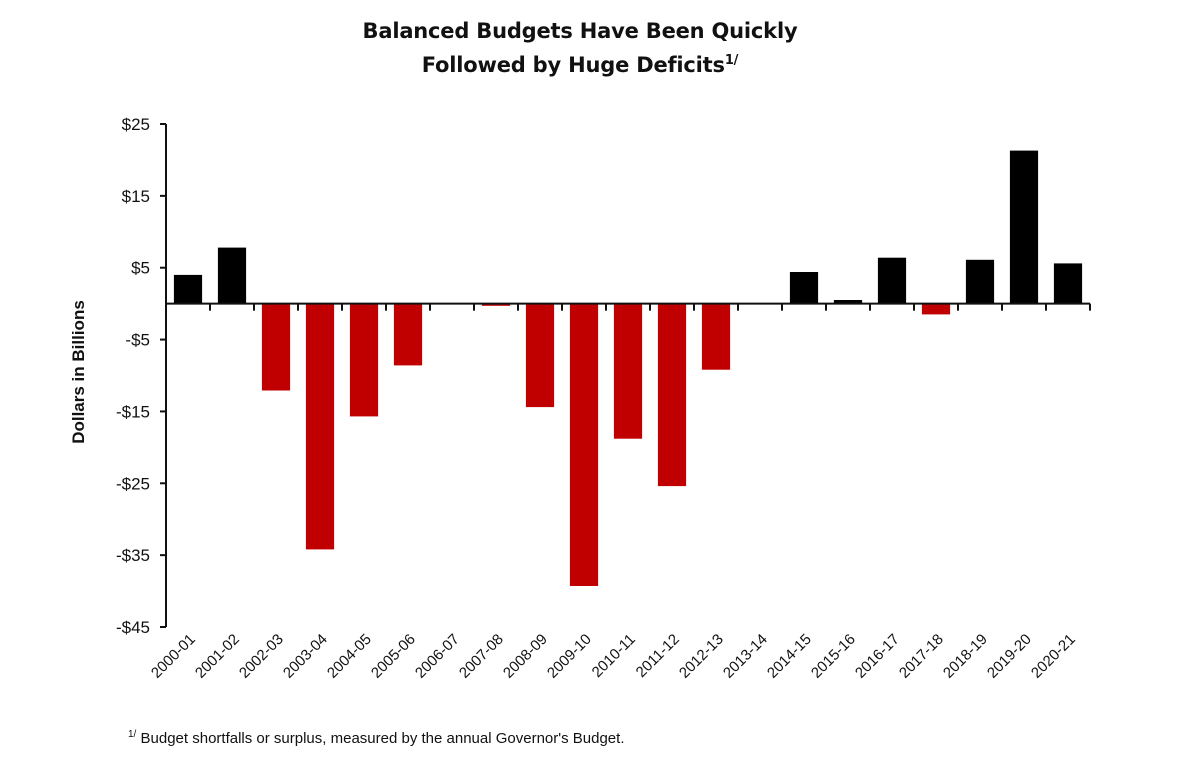 The width and height of the screenshot is (1200, 772). I want to click on x-tick-label: 2007-08, so click(481, 656).